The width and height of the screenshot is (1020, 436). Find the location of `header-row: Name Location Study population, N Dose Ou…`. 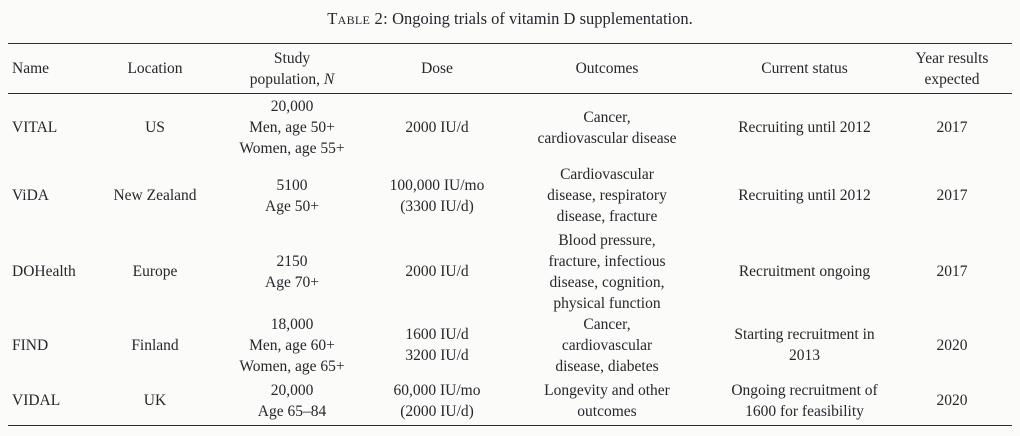

header-row: Name Location Study population, N Dose Ou… is located at coordinates (510, 68).